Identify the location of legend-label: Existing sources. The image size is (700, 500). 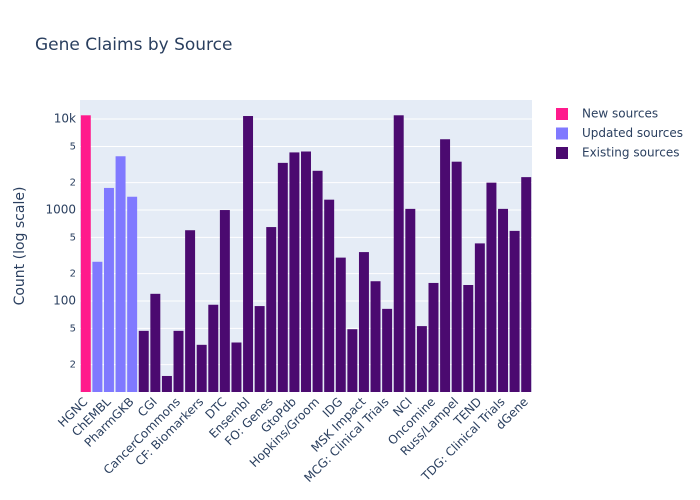
(630, 153).